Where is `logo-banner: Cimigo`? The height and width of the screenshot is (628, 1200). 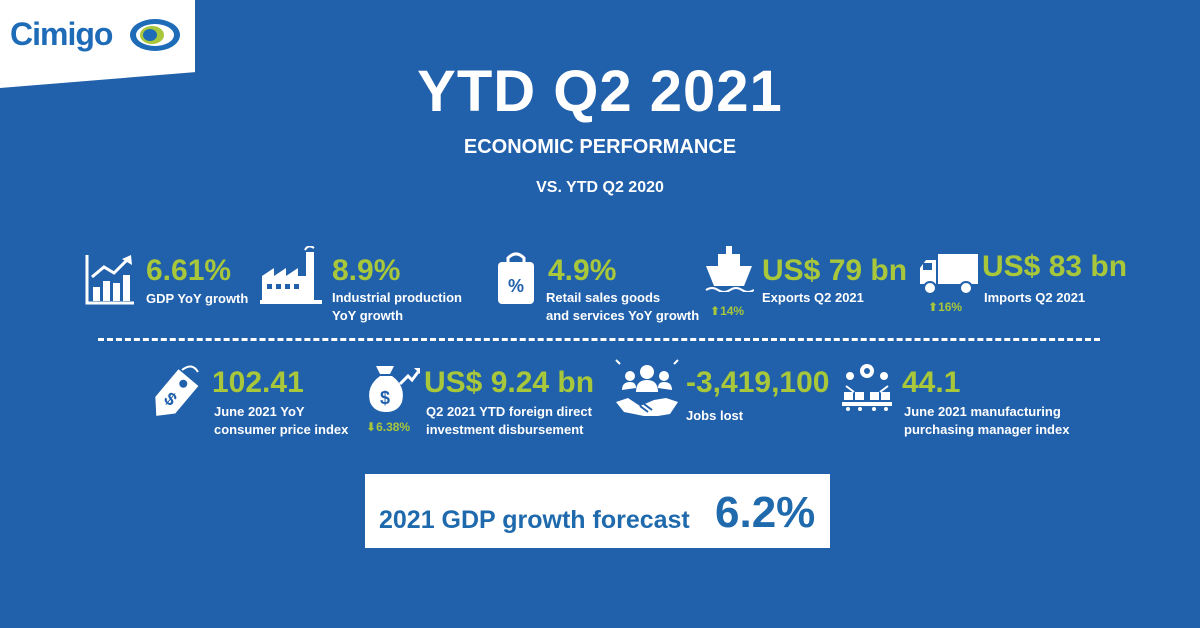 logo-banner: Cimigo is located at coordinates (97, 44).